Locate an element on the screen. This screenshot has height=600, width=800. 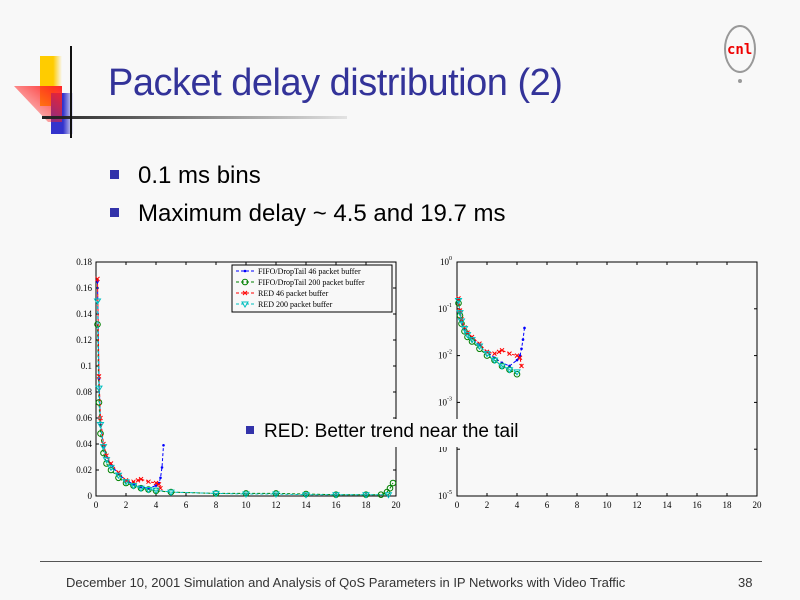
series-red-200-packet-buffer is located at coordinates (487, 337).